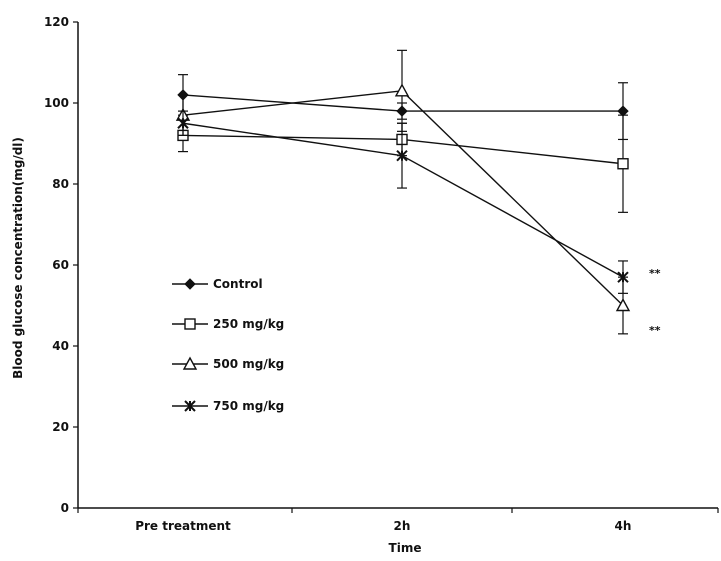 The height and width of the screenshot is (561, 721). I want to click on x-axis-label: Time, so click(405, 548).